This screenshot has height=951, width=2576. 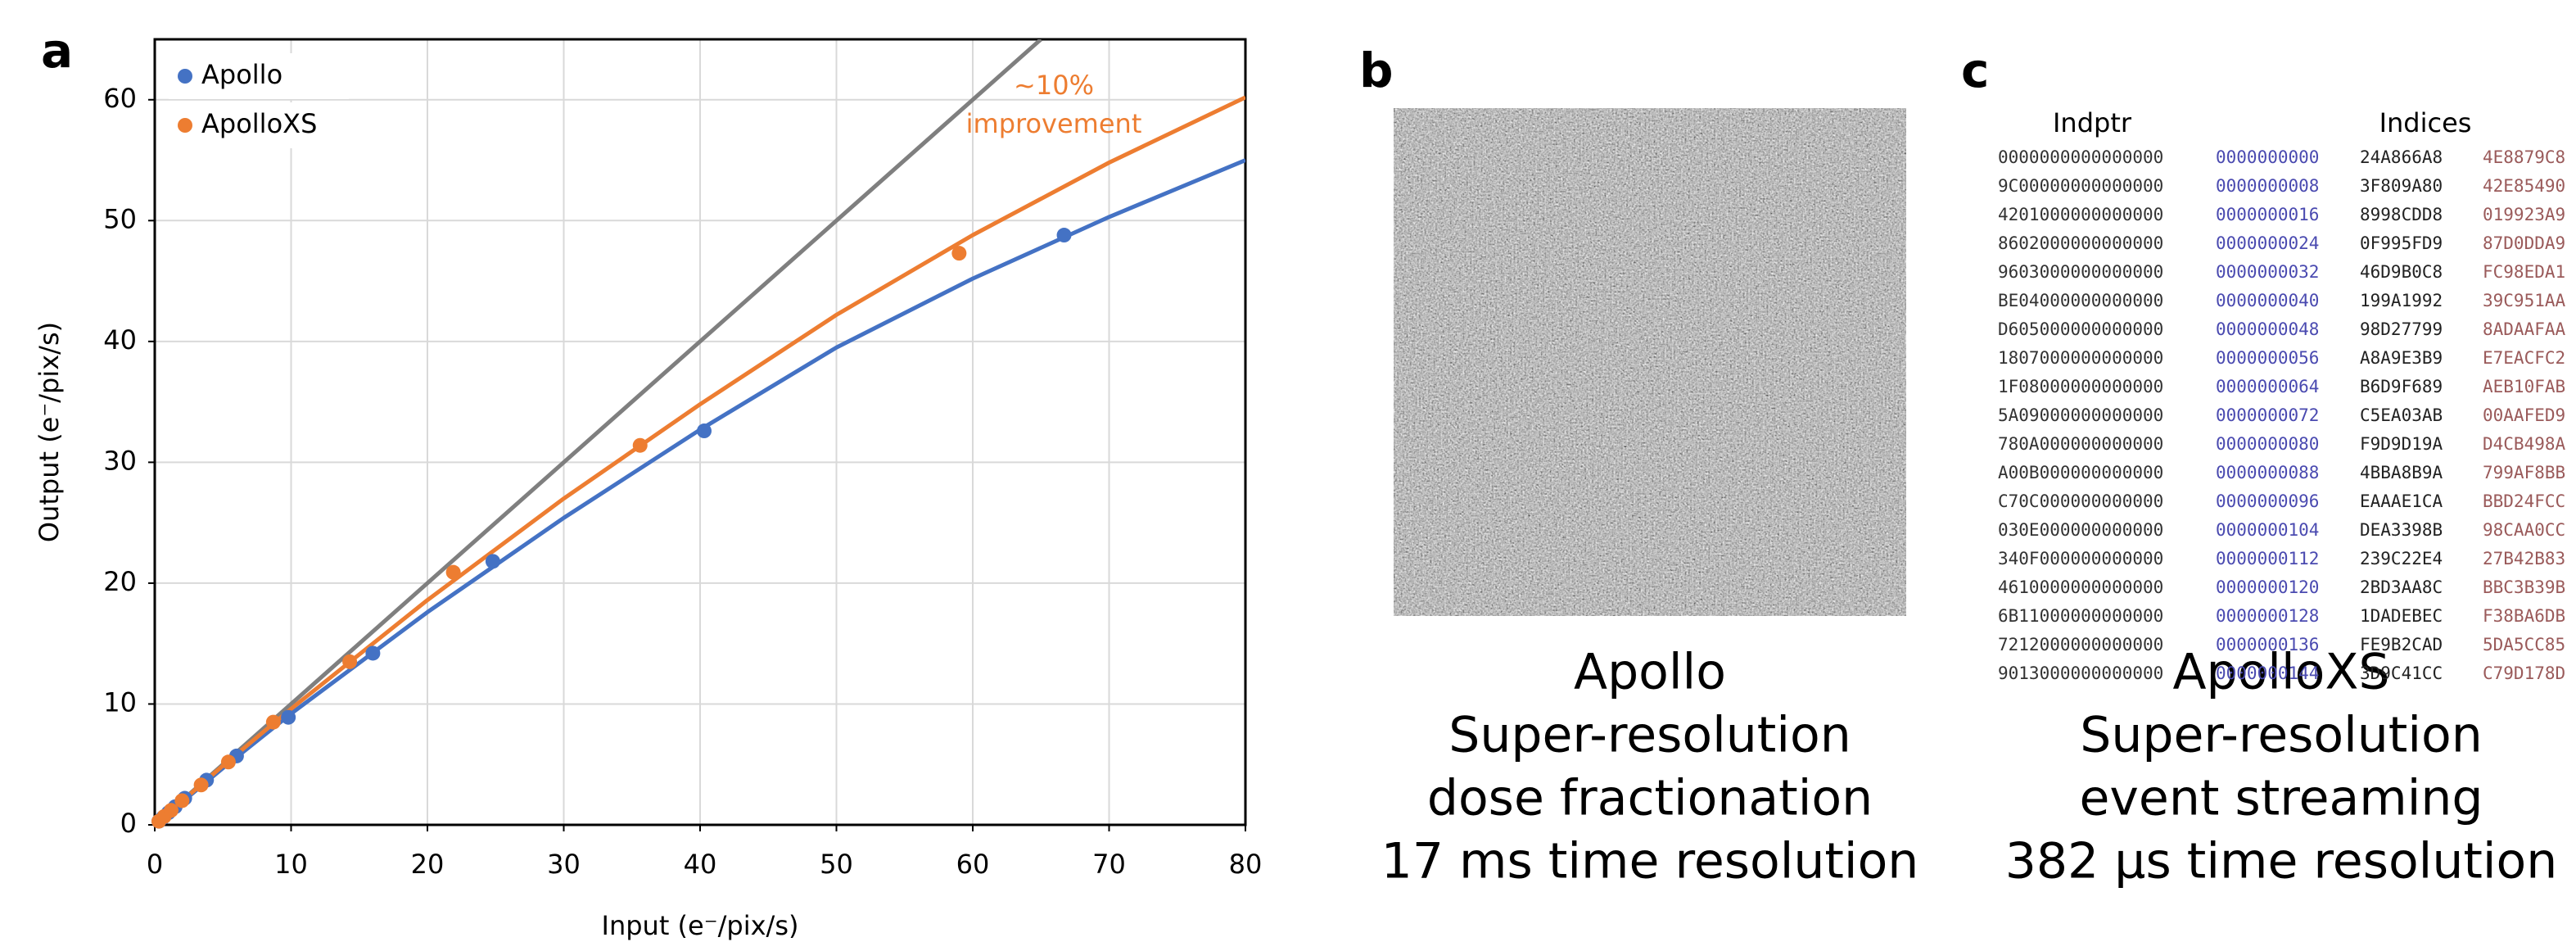 I want to click on x-tick-label: 20, so click(x=428, y=864).